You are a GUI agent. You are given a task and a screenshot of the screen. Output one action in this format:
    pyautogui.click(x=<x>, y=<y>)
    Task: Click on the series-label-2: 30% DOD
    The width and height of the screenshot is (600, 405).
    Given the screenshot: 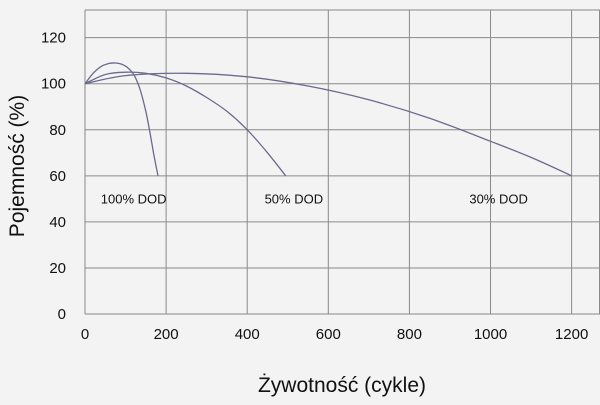 What is the action you would take?
    pyautogui.click(x=498, y=198)
    